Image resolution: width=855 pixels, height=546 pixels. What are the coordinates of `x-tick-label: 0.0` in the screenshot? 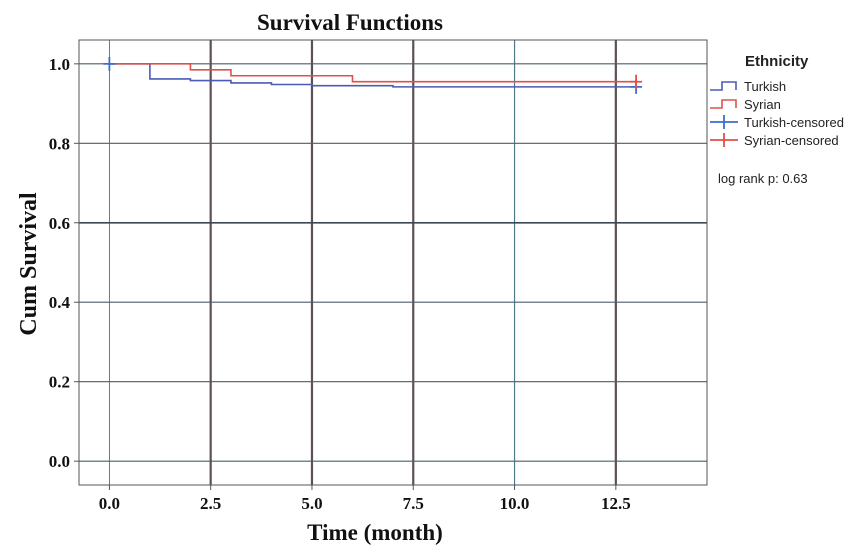 It's located at (109, 503).